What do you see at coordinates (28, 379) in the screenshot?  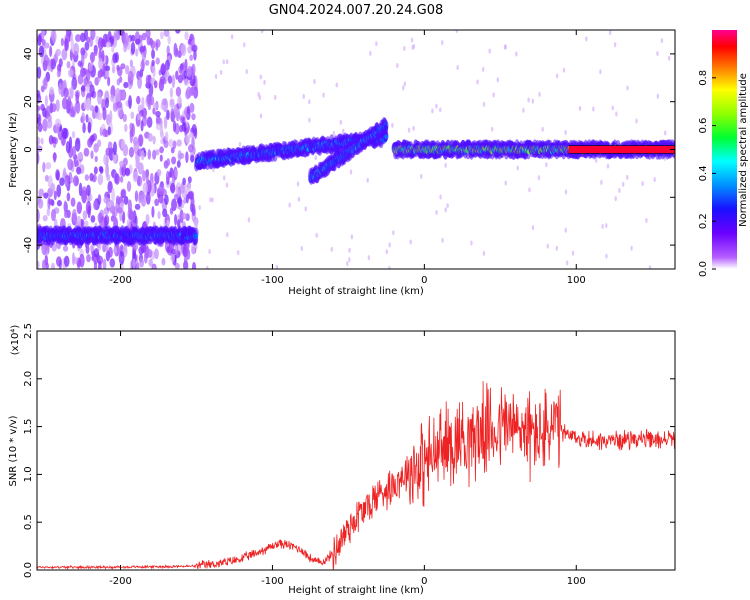 I see `y-tick-label: 2.0` at bounding box center [28, 379].